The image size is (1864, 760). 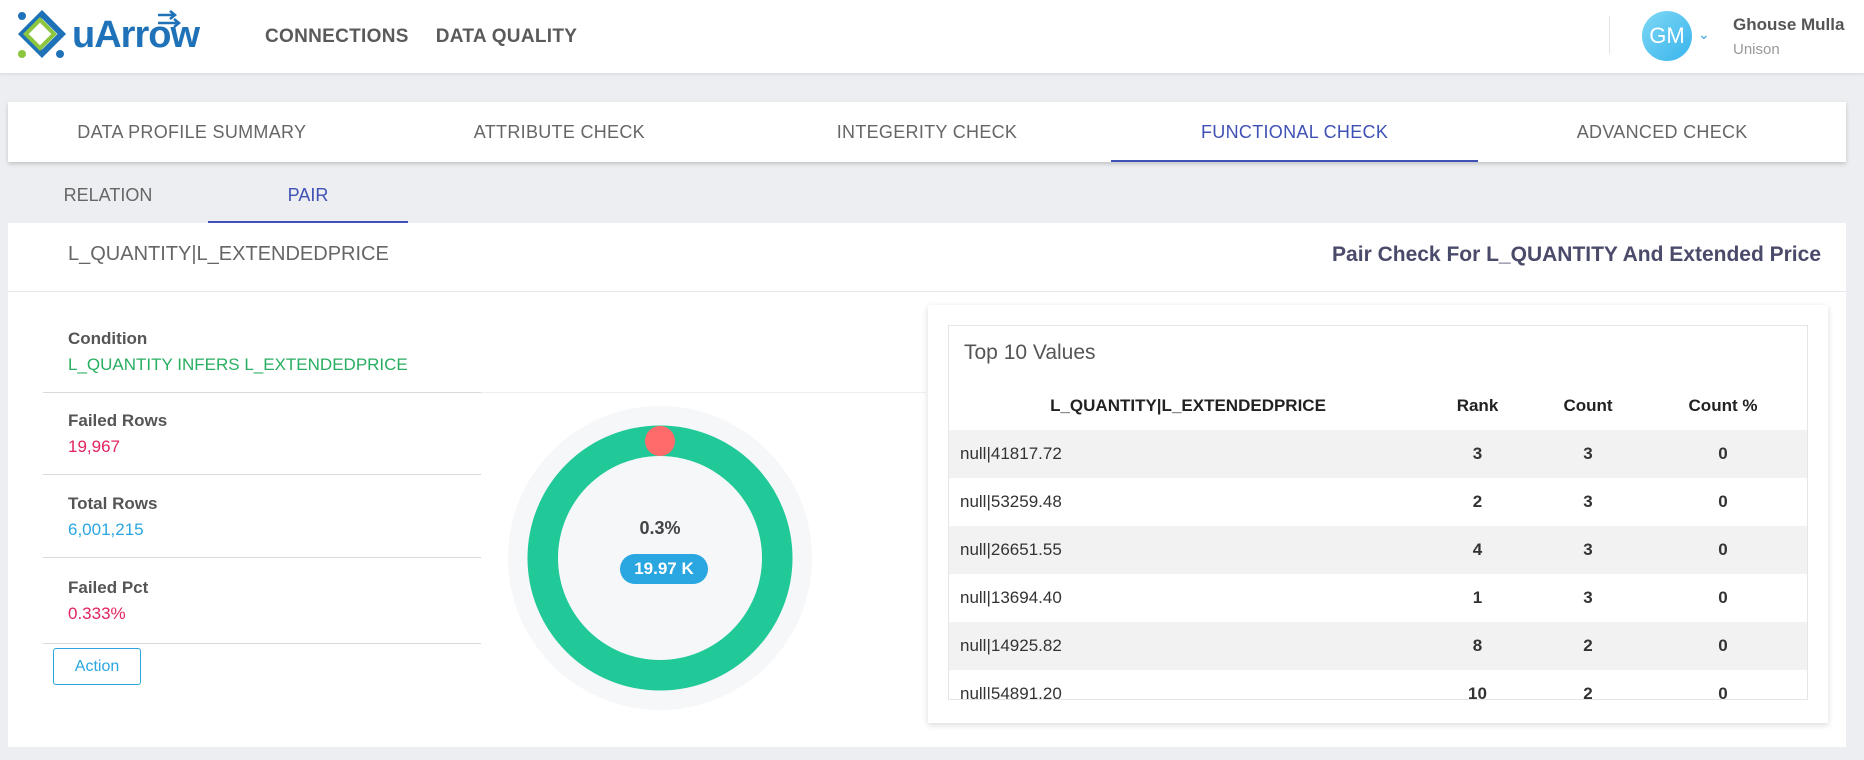 What do you see at coordinates (262, 526) in the screenshot?
I see `total-rows-block: Total Rows 6,001,215` at bounding box center [262, 526].